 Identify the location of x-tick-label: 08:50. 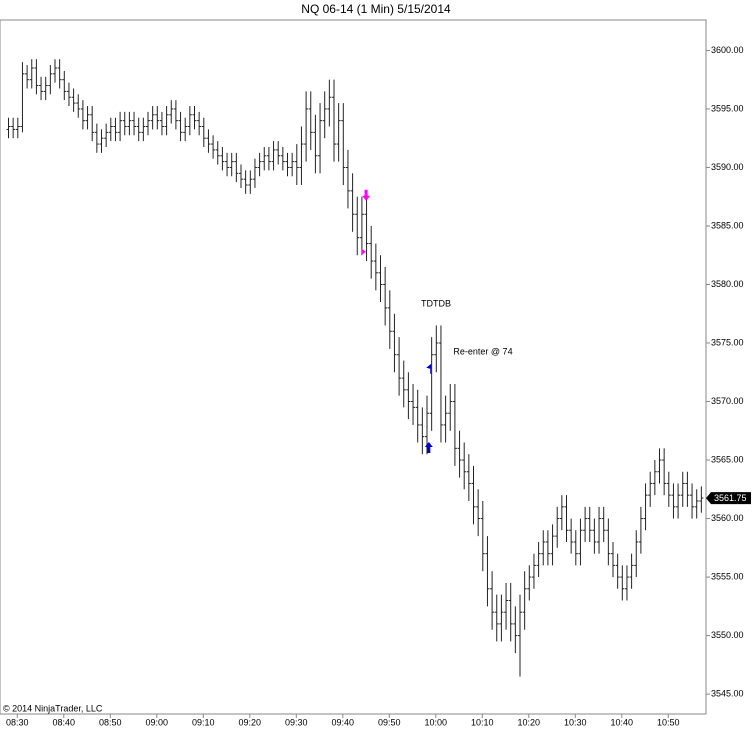
(110, 722).